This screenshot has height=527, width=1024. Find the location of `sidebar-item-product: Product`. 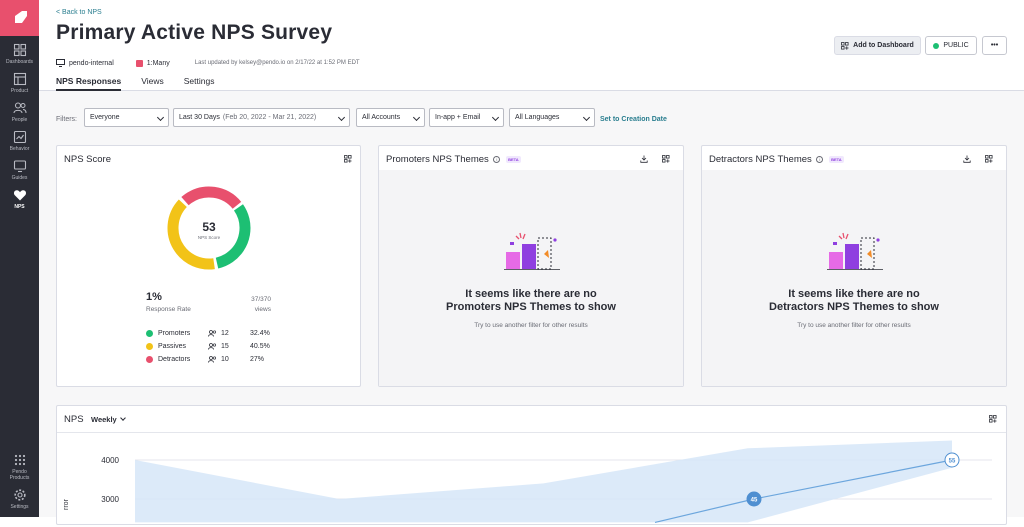

sidebar-item-product: Product is located at coordinates (19, 86).